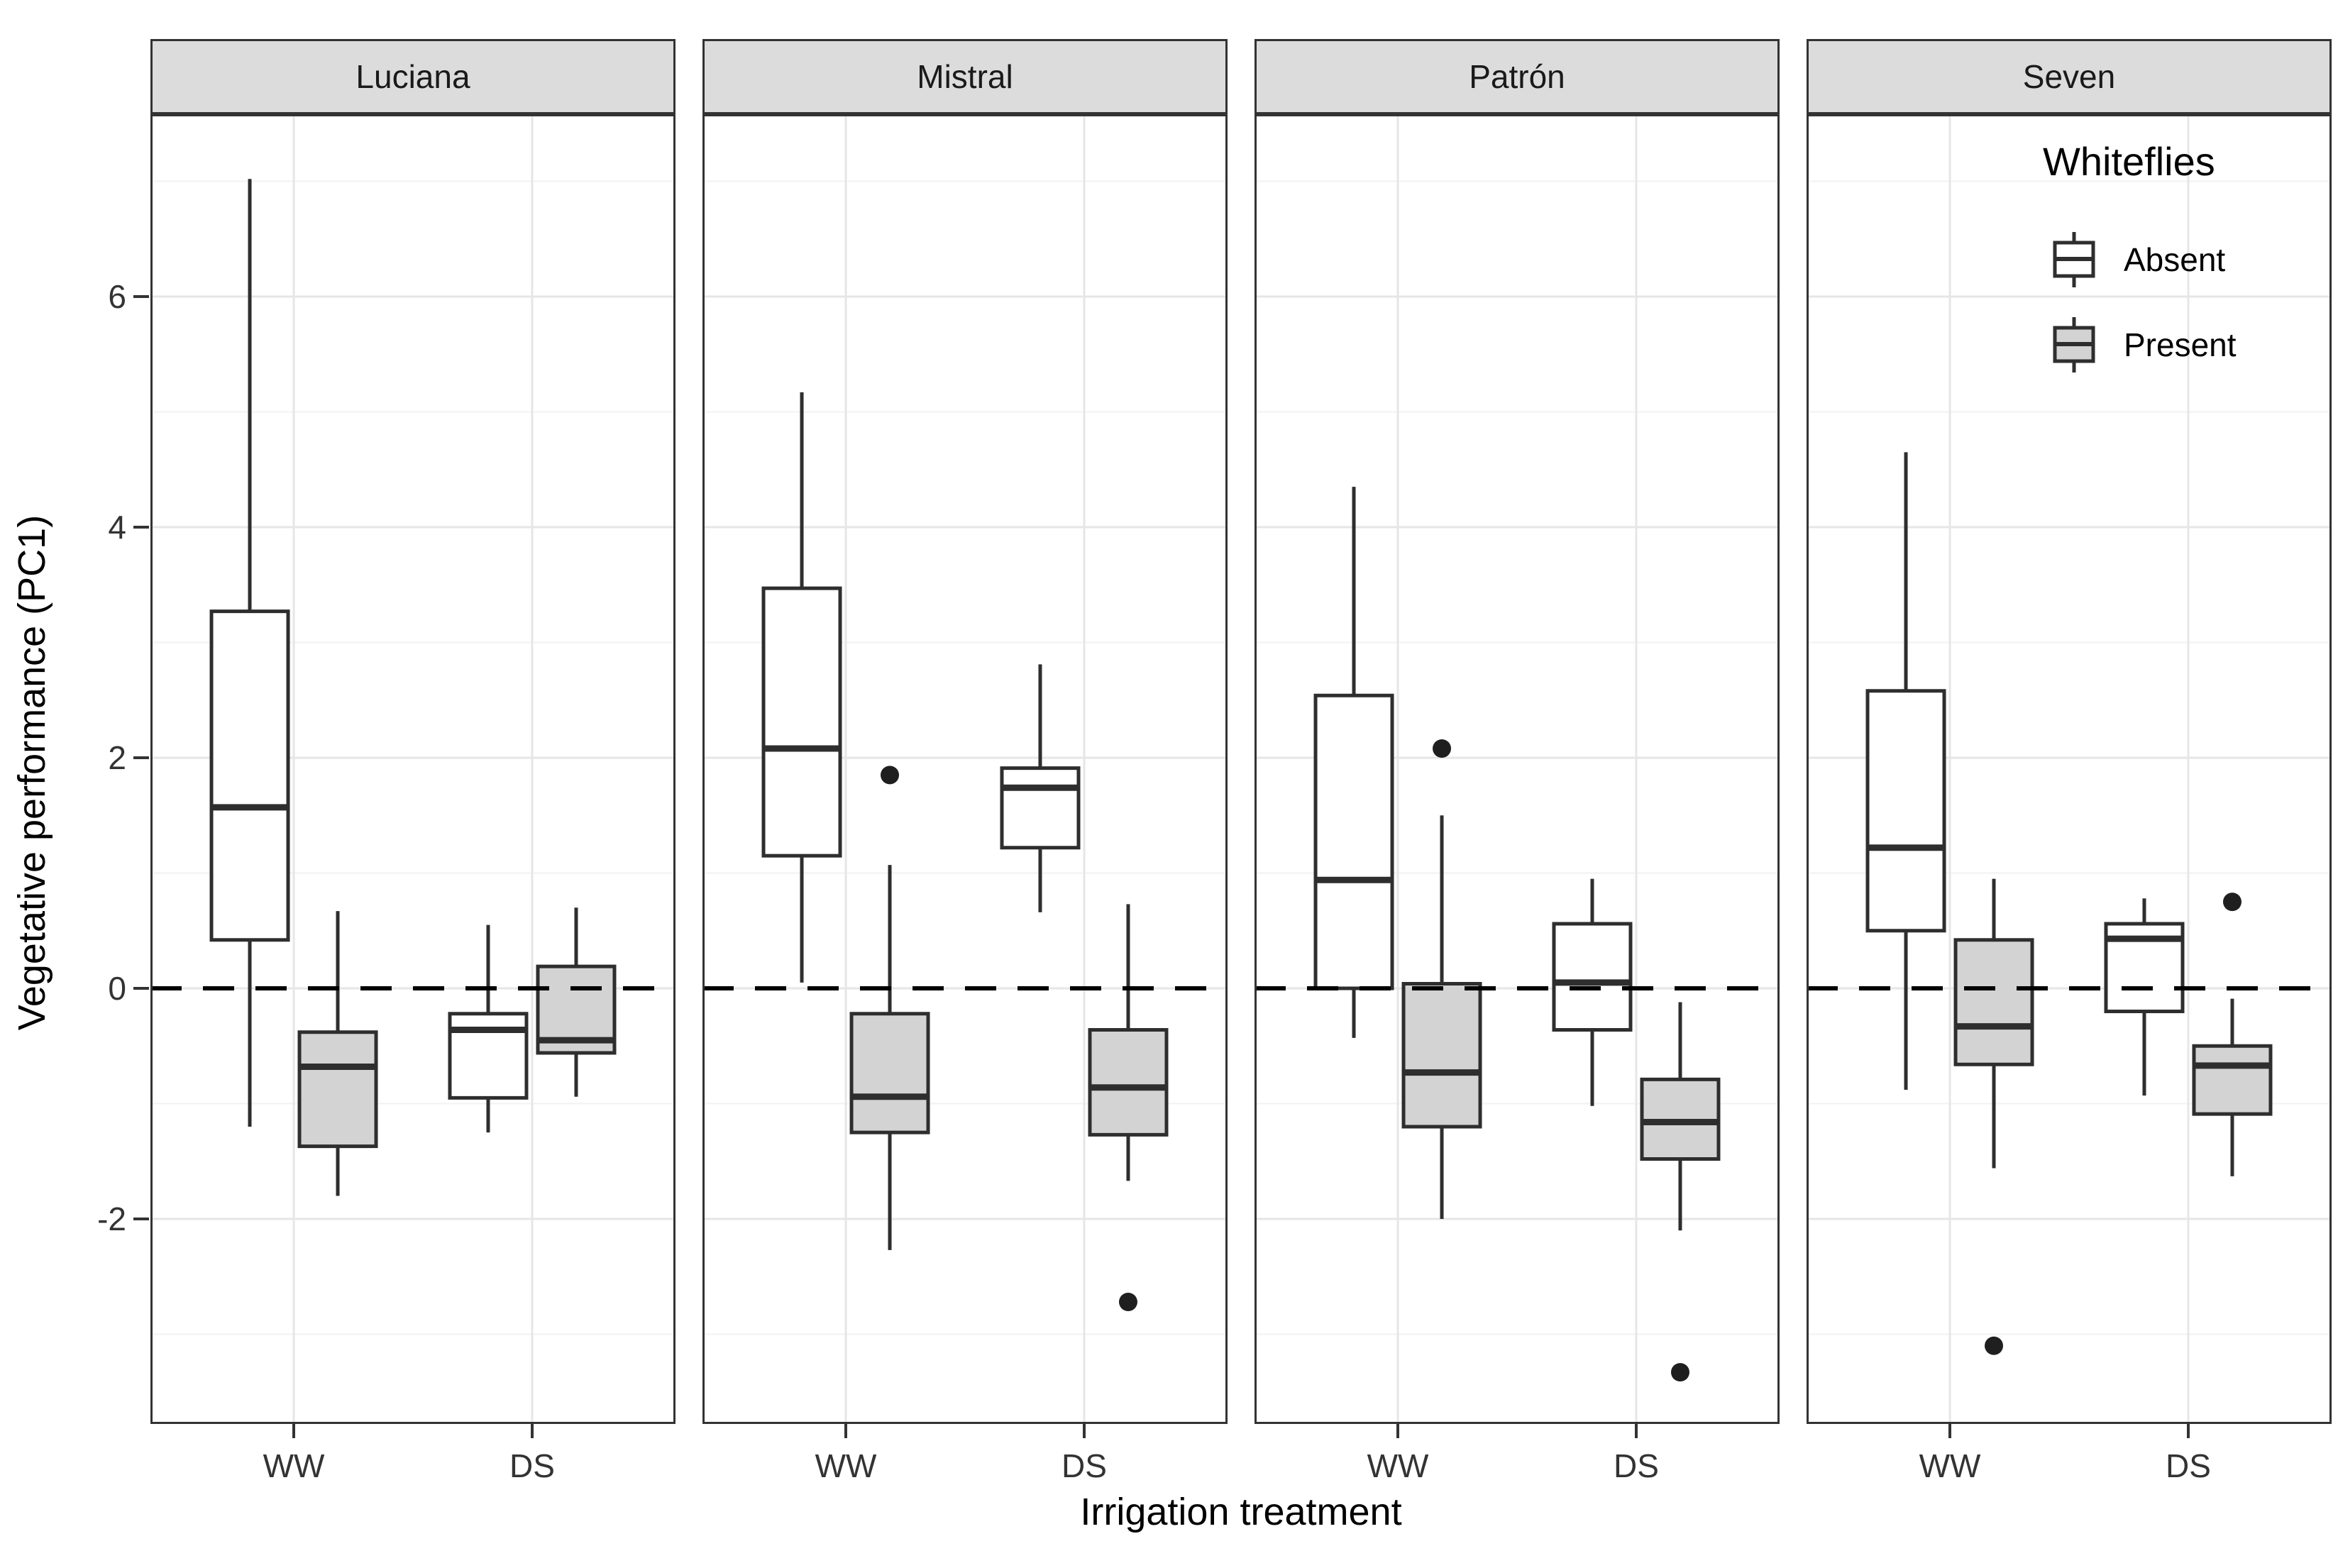 The image size is (2338, 1568). What do you see at coordinates (1441, 1055) in the screenshot?
I see `box-patron-ww-present` at bounding box center [1441, 1055].